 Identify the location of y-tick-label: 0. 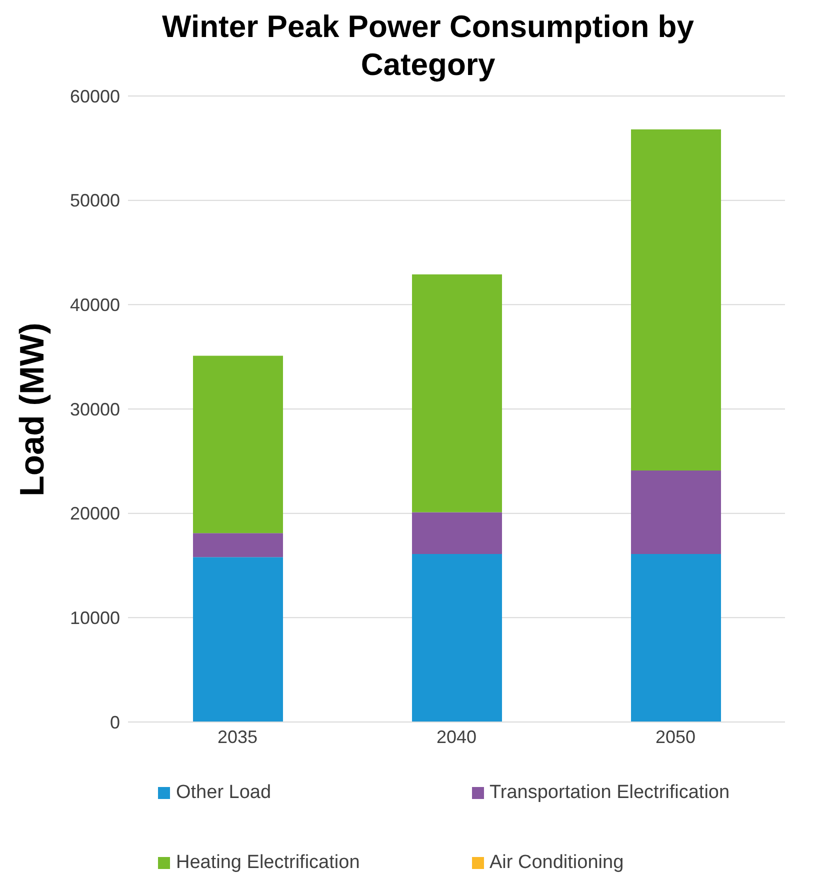
(115, 722).